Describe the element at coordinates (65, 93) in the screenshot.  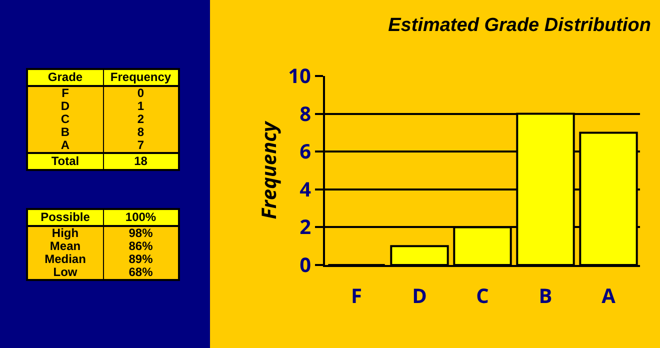
I see `text: F` at that location.